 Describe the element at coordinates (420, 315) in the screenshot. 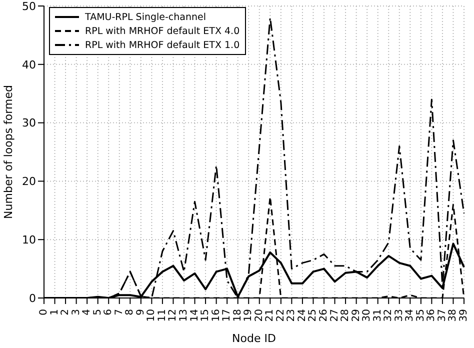

I see `x-tick-label: 35` at that location.